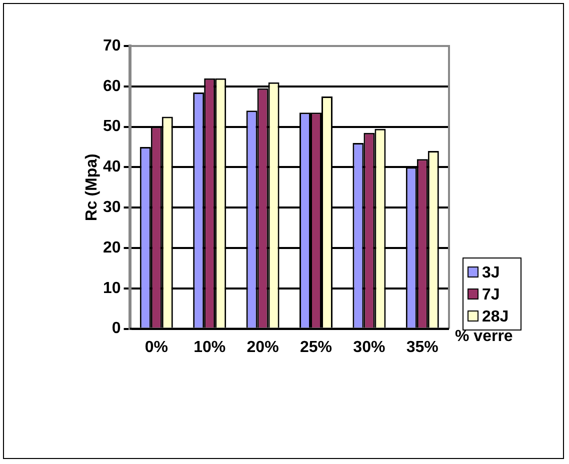 The height and width of the screenshot is (464, 569). Describe the element at coordinates (422, 347) in the screenshot. I see `x-tick-label: 35%` at that location.